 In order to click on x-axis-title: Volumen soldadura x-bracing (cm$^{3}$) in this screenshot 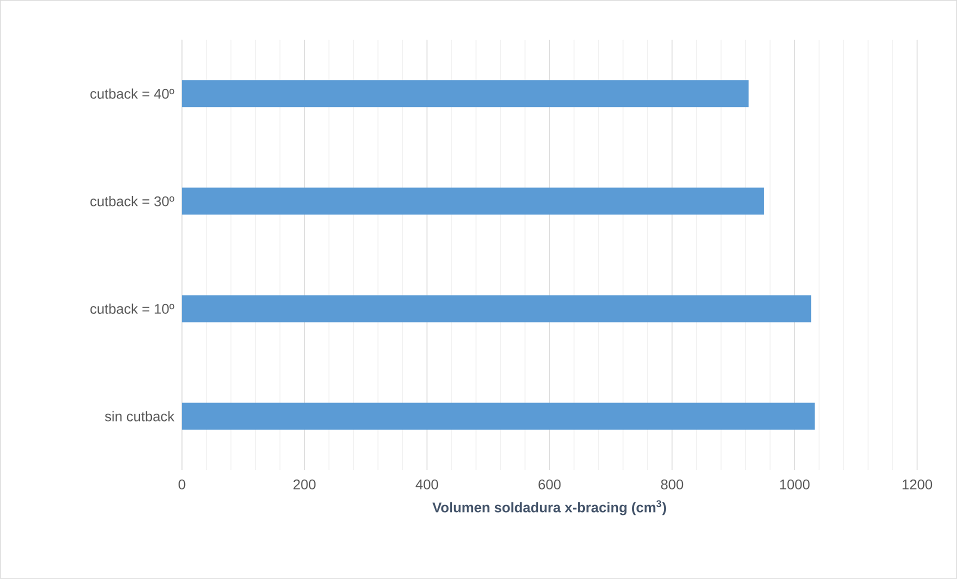, I will do `click(549, 508)`.